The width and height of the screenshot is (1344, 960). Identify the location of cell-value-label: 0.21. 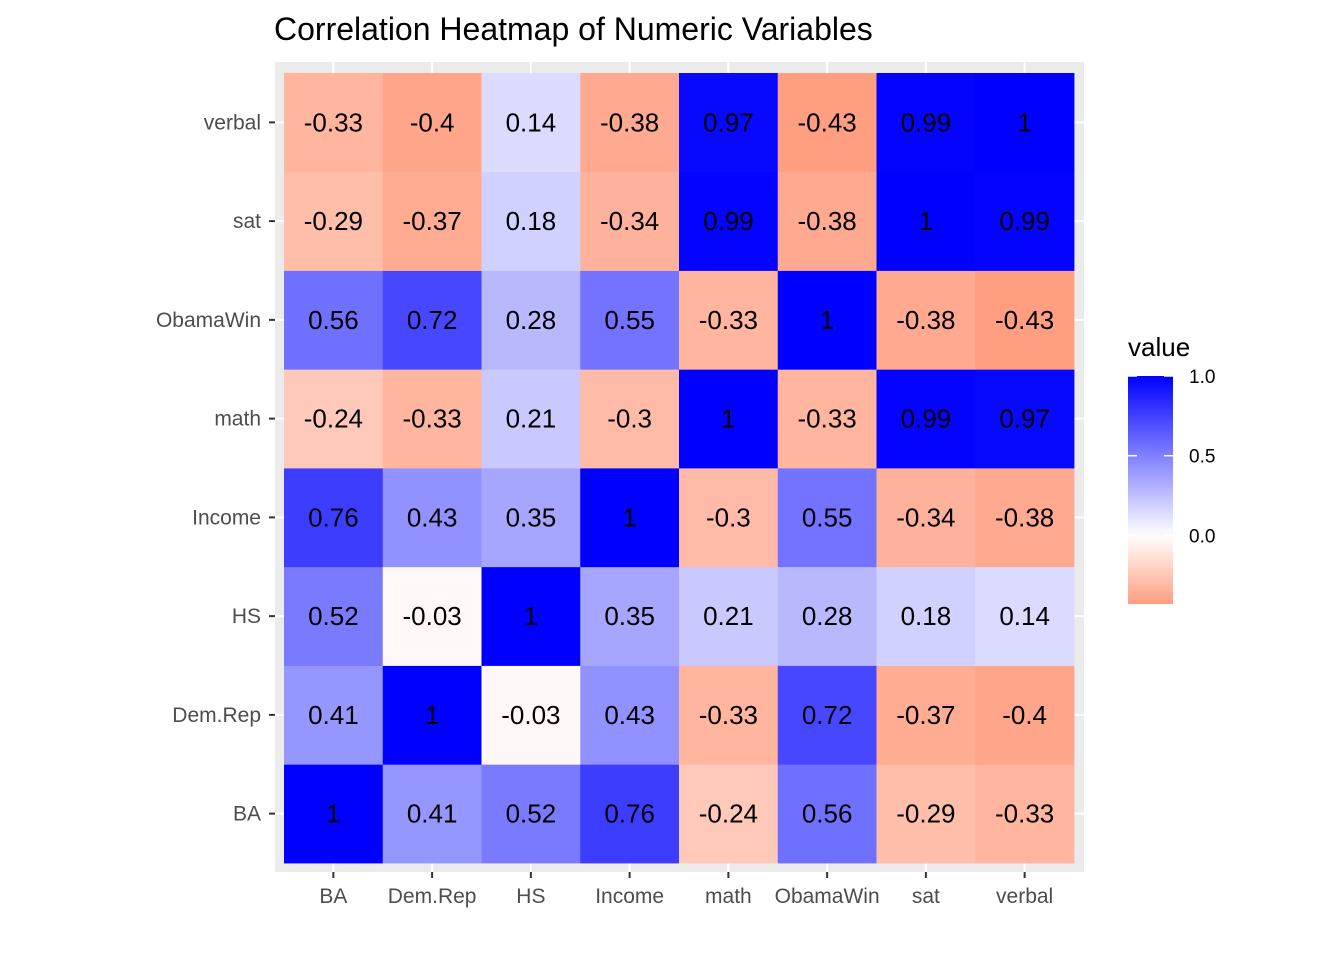
(531, 419).